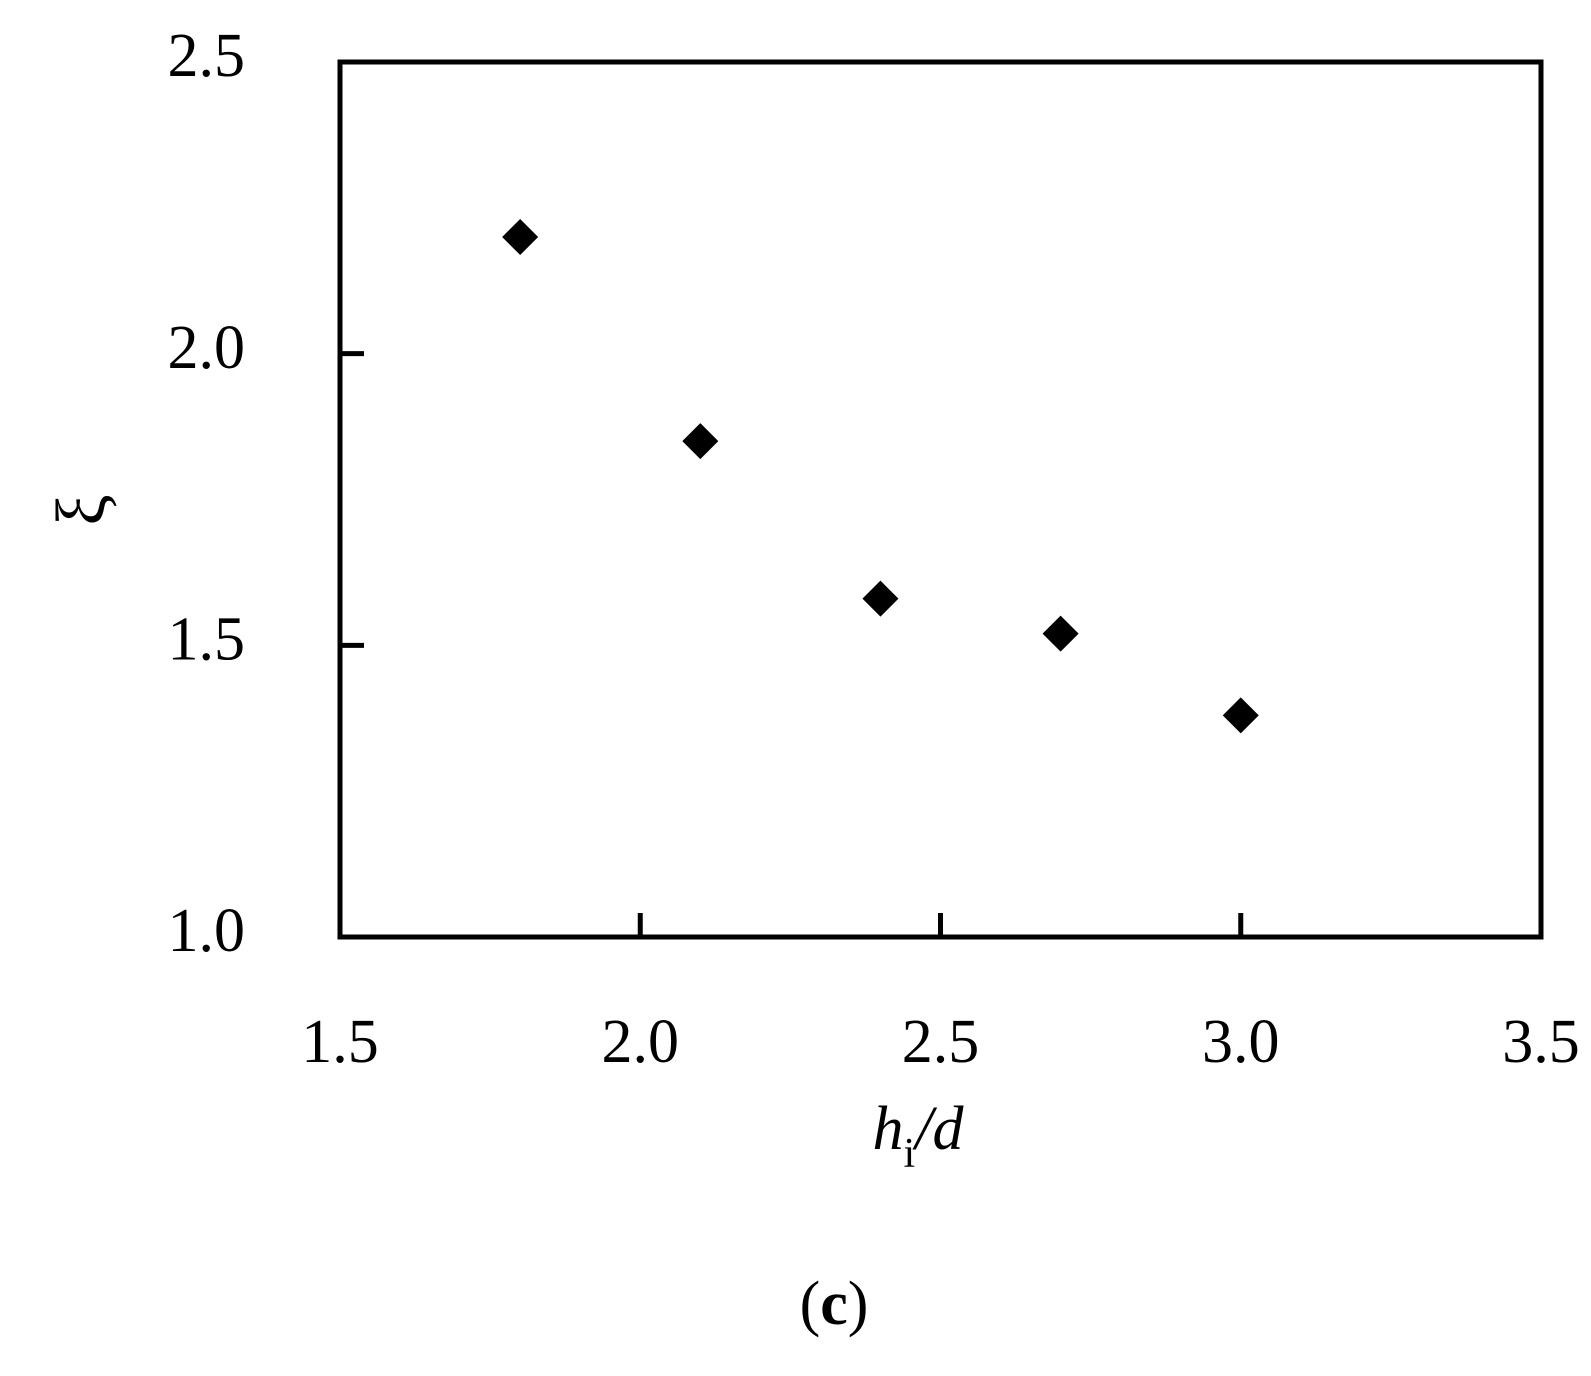 Image resolution: width=1591 pixels, height=1376 pixels. What do you see at coordinates (207, 348) in the screenshot?
I see `y-tick-label: 2.0` at bounding box center [207, 348].